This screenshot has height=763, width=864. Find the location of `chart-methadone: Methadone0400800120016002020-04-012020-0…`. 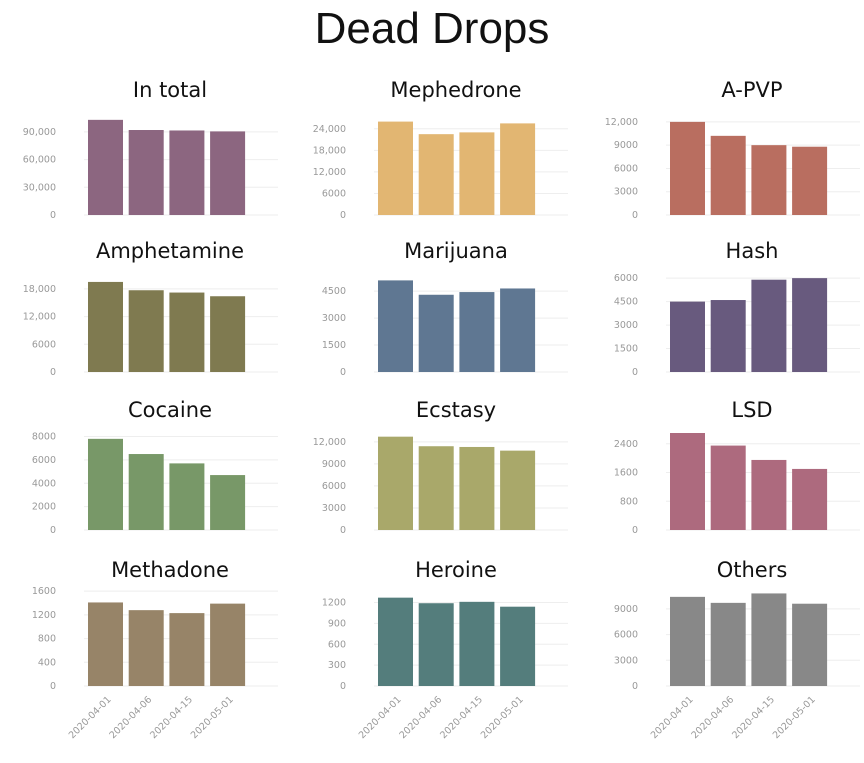

chart-methadone: Methadone0400800120016002020-04-012020-0… is located at coordinates (155, 649).